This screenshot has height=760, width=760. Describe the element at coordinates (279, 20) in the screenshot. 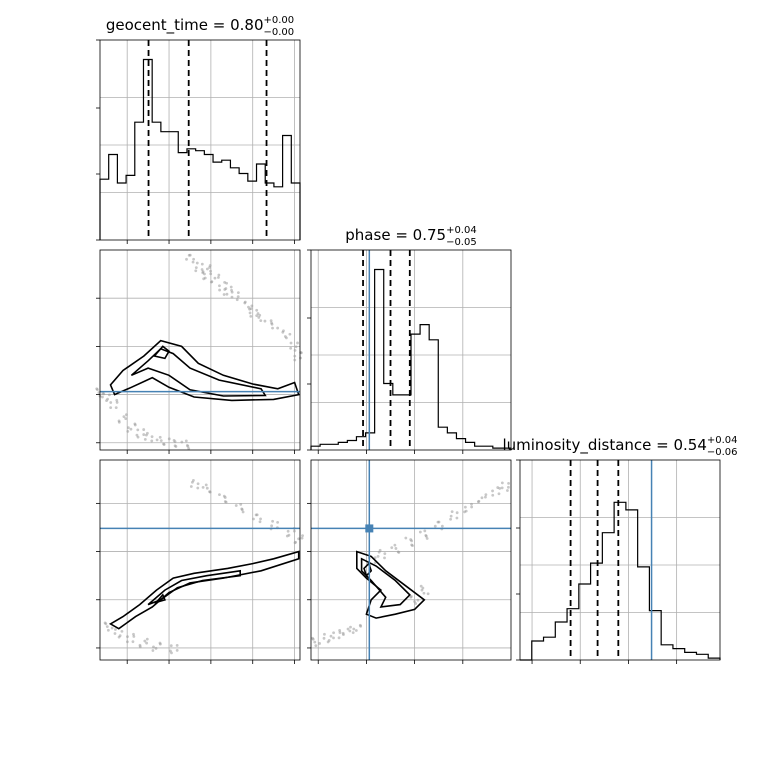

I see `title-plus-geocent_time: +0.00` at that location.